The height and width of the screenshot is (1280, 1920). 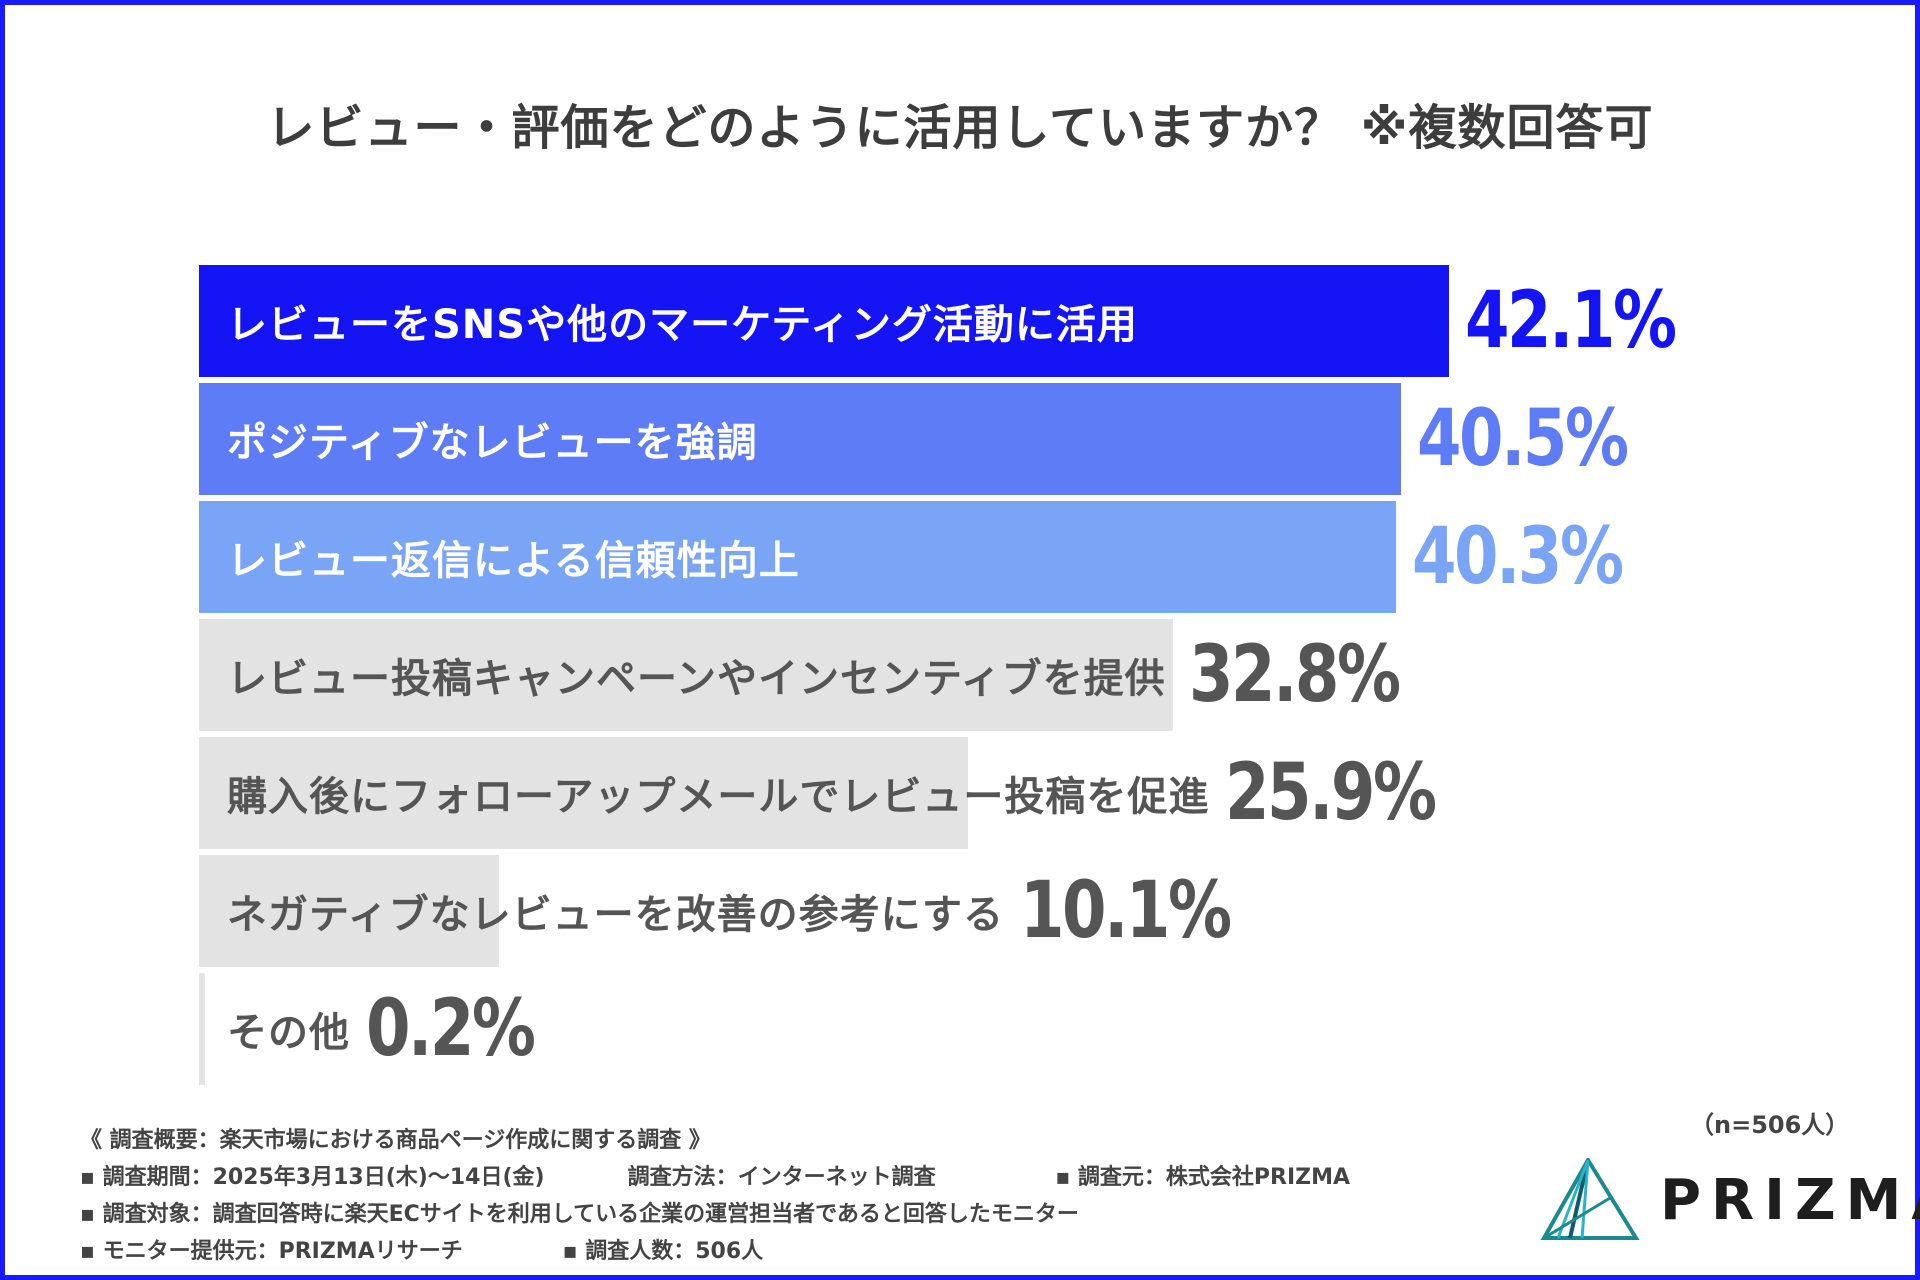 I want to click on survey-source: ▪ 調査元：株式会社PRIZMA, so click(x=1203, y=1177).